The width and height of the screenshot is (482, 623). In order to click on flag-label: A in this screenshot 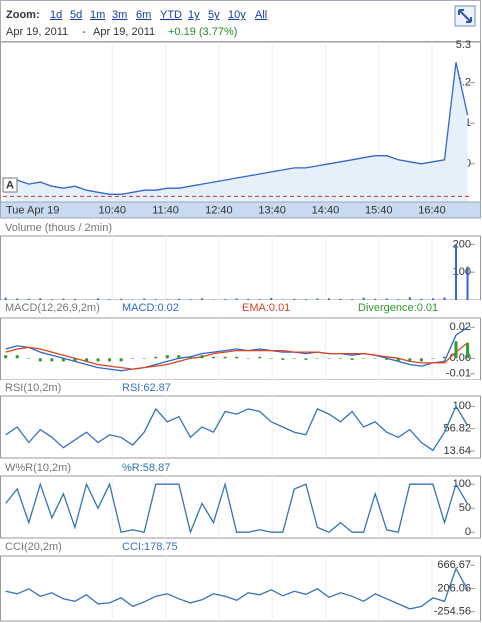, I will do `click(10, 185)`.